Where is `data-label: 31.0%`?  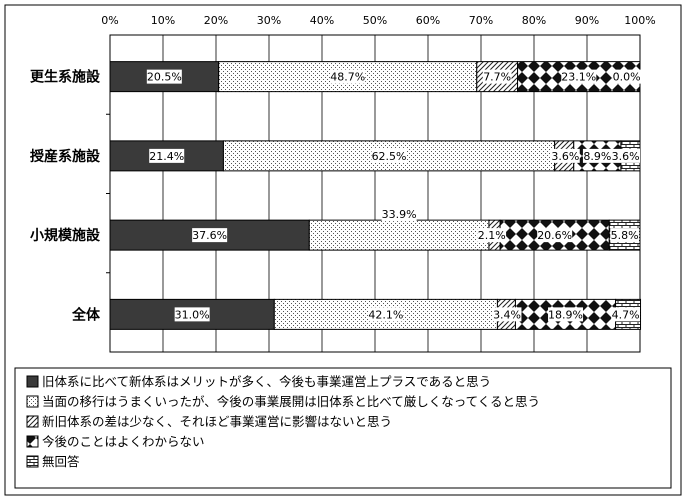
data-label: 31.0% is located at coordinates (192, 314).